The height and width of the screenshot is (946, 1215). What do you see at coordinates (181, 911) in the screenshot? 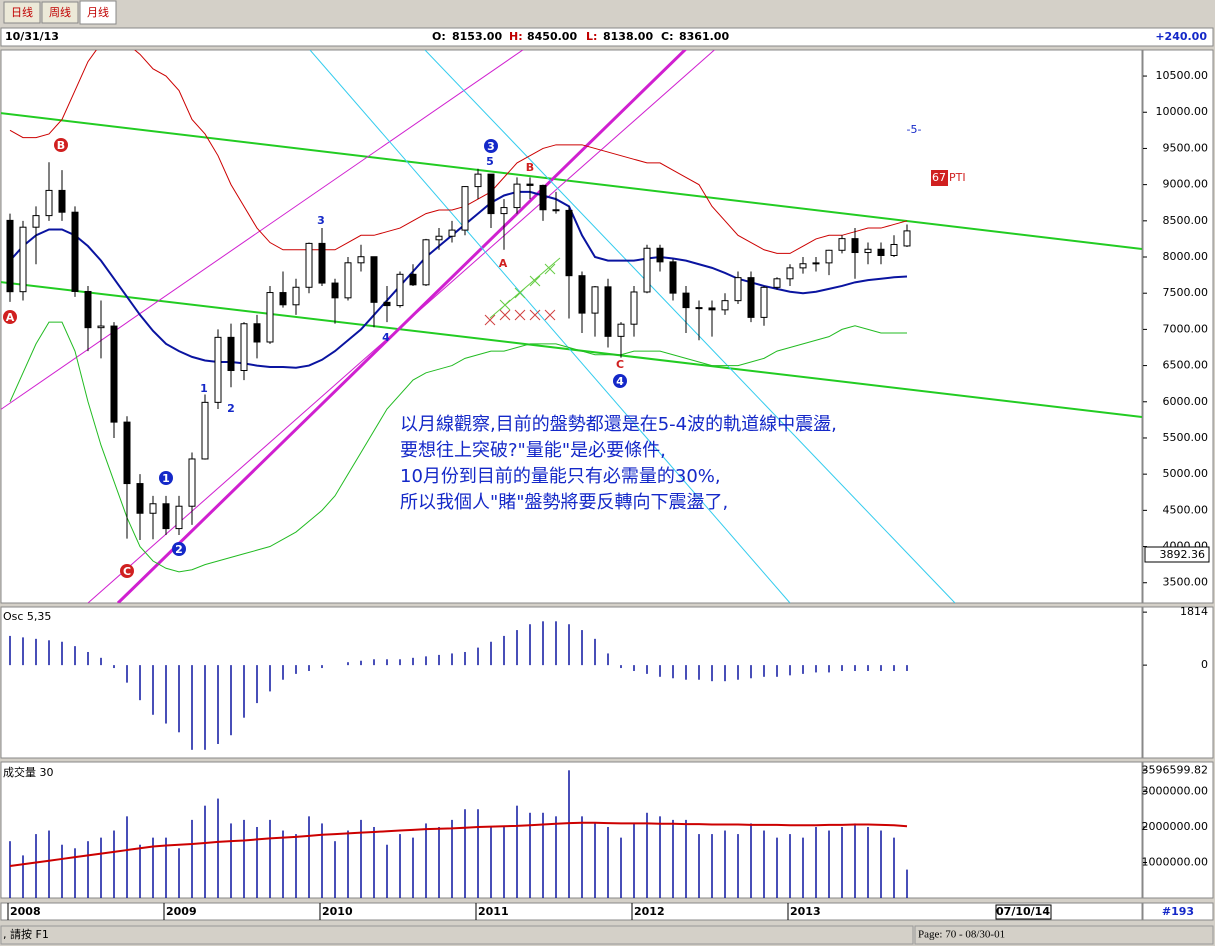
I see `x-tick-label: 2009` at bounding box center [181, 911].